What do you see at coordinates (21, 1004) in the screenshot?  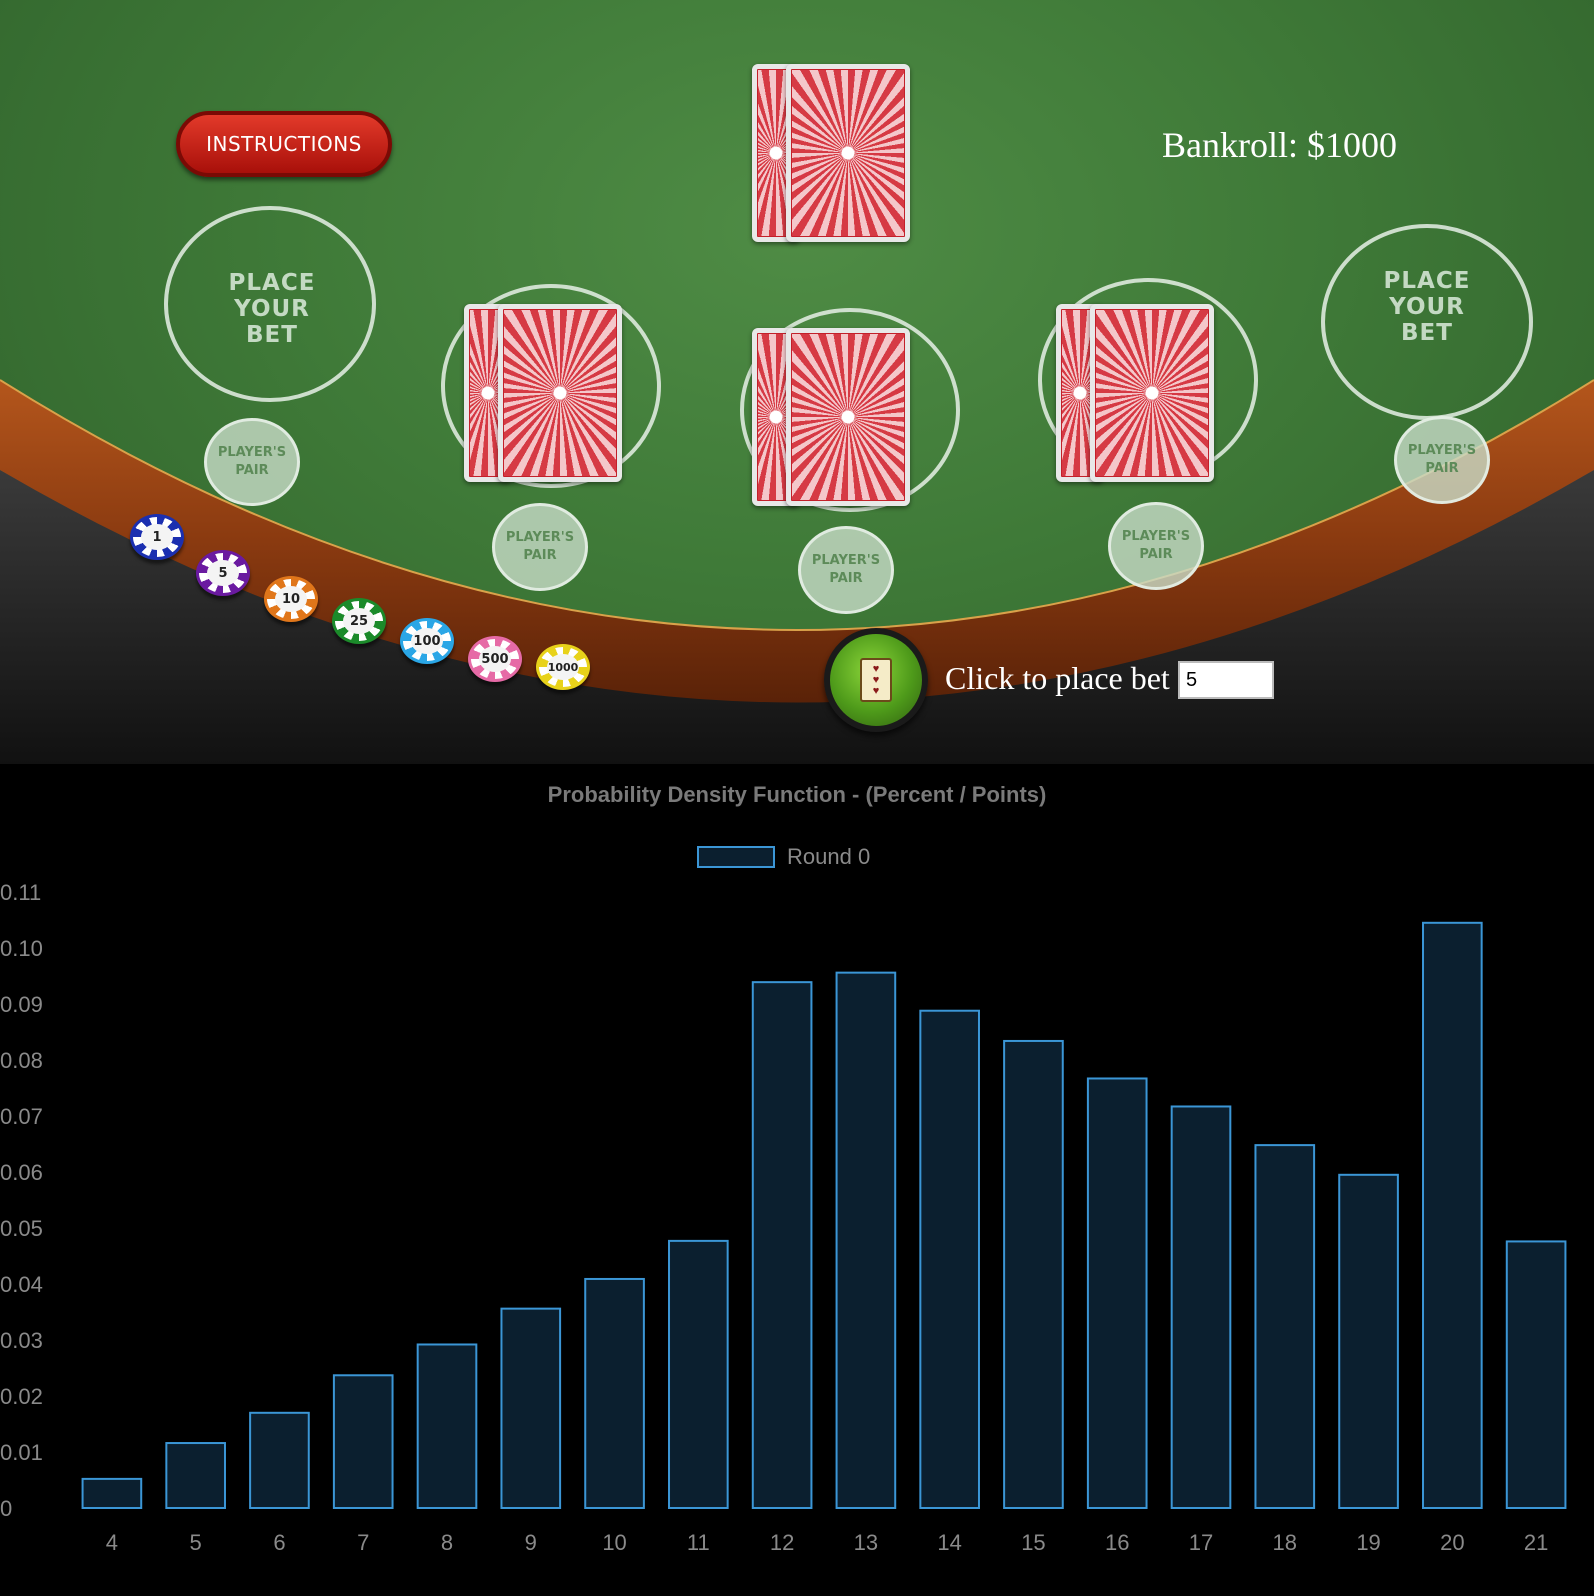 I see `y-tick-label: 0.09` at bounding box center [21, 1004].